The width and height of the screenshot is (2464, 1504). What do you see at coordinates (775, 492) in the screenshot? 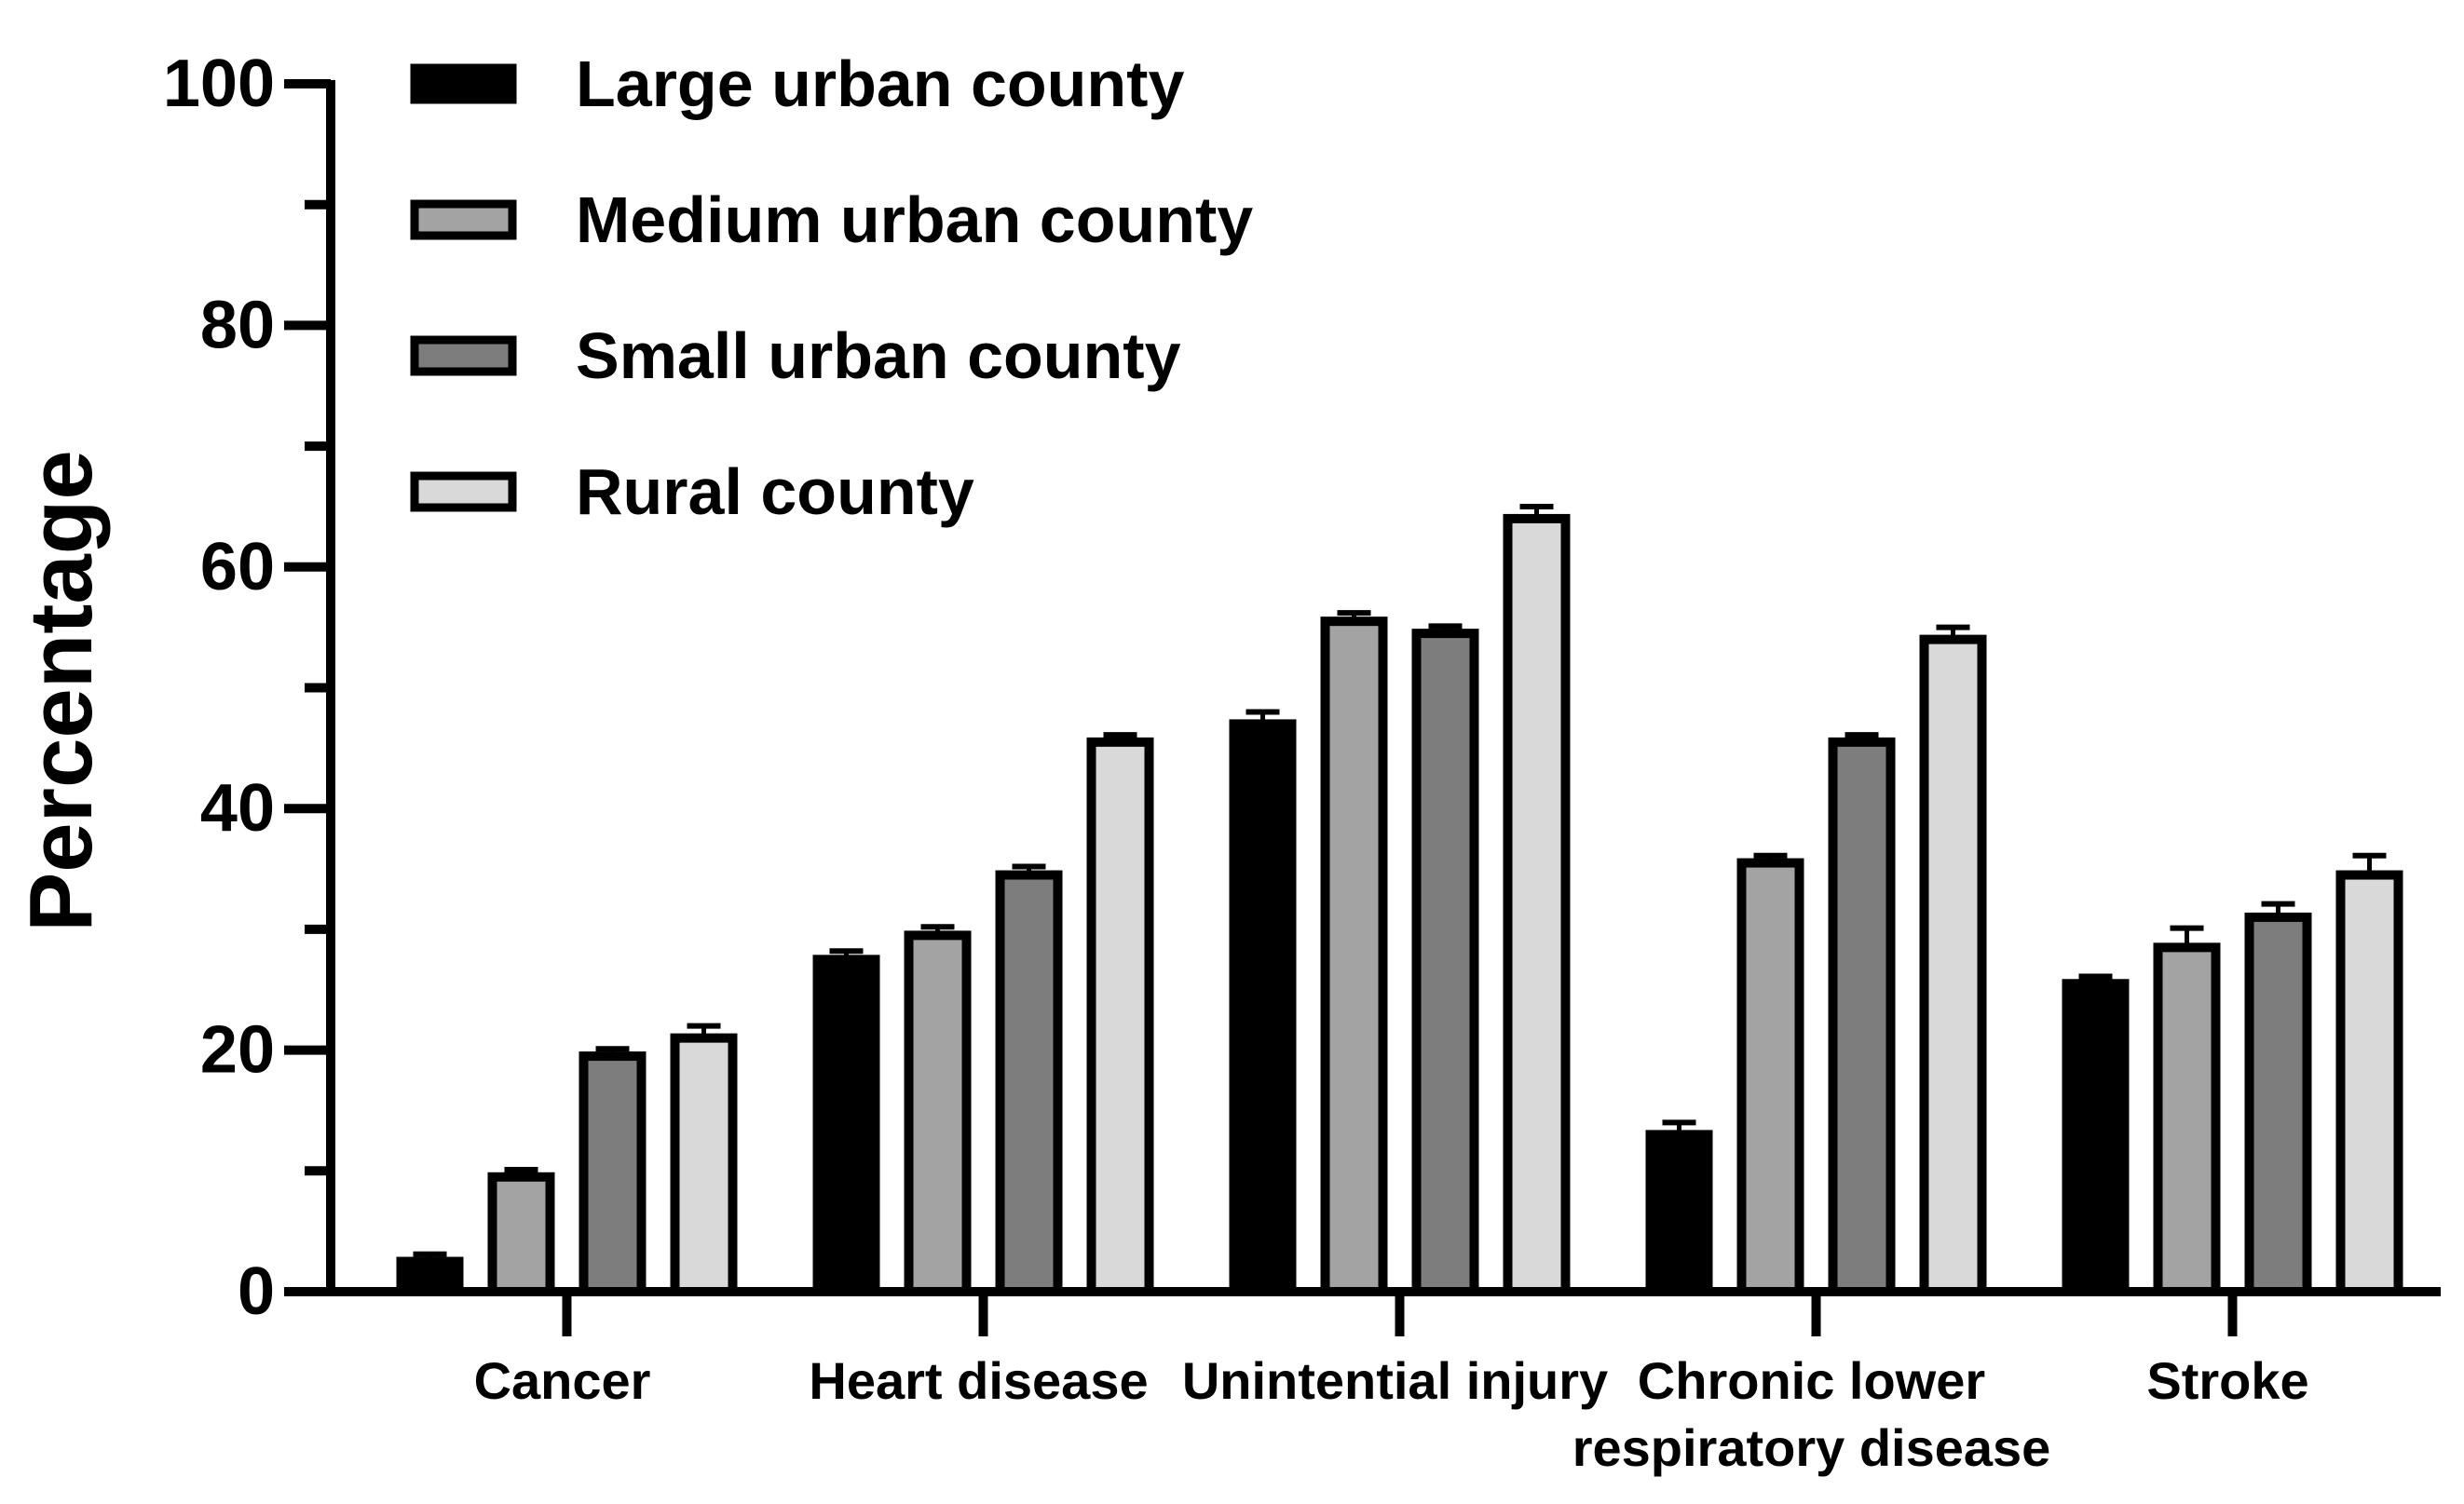
I see `legend-label: Rural county` at bounding box center [775, 492].